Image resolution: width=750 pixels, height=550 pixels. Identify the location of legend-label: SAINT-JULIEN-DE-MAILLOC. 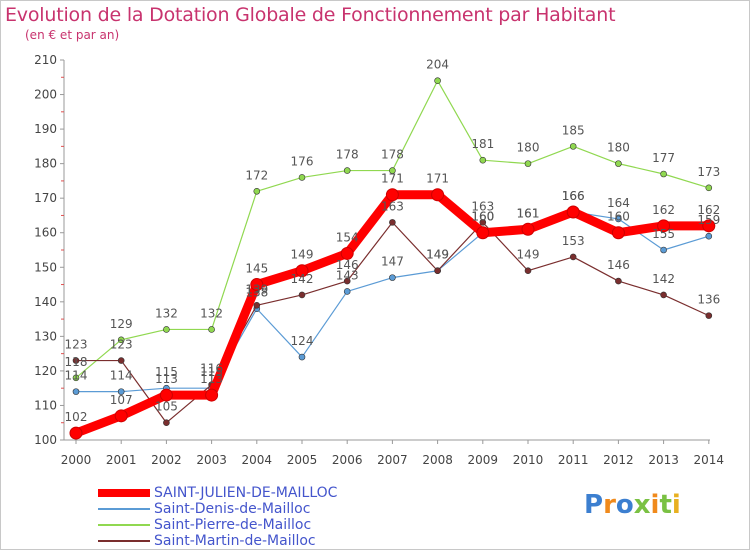
(246, 493).